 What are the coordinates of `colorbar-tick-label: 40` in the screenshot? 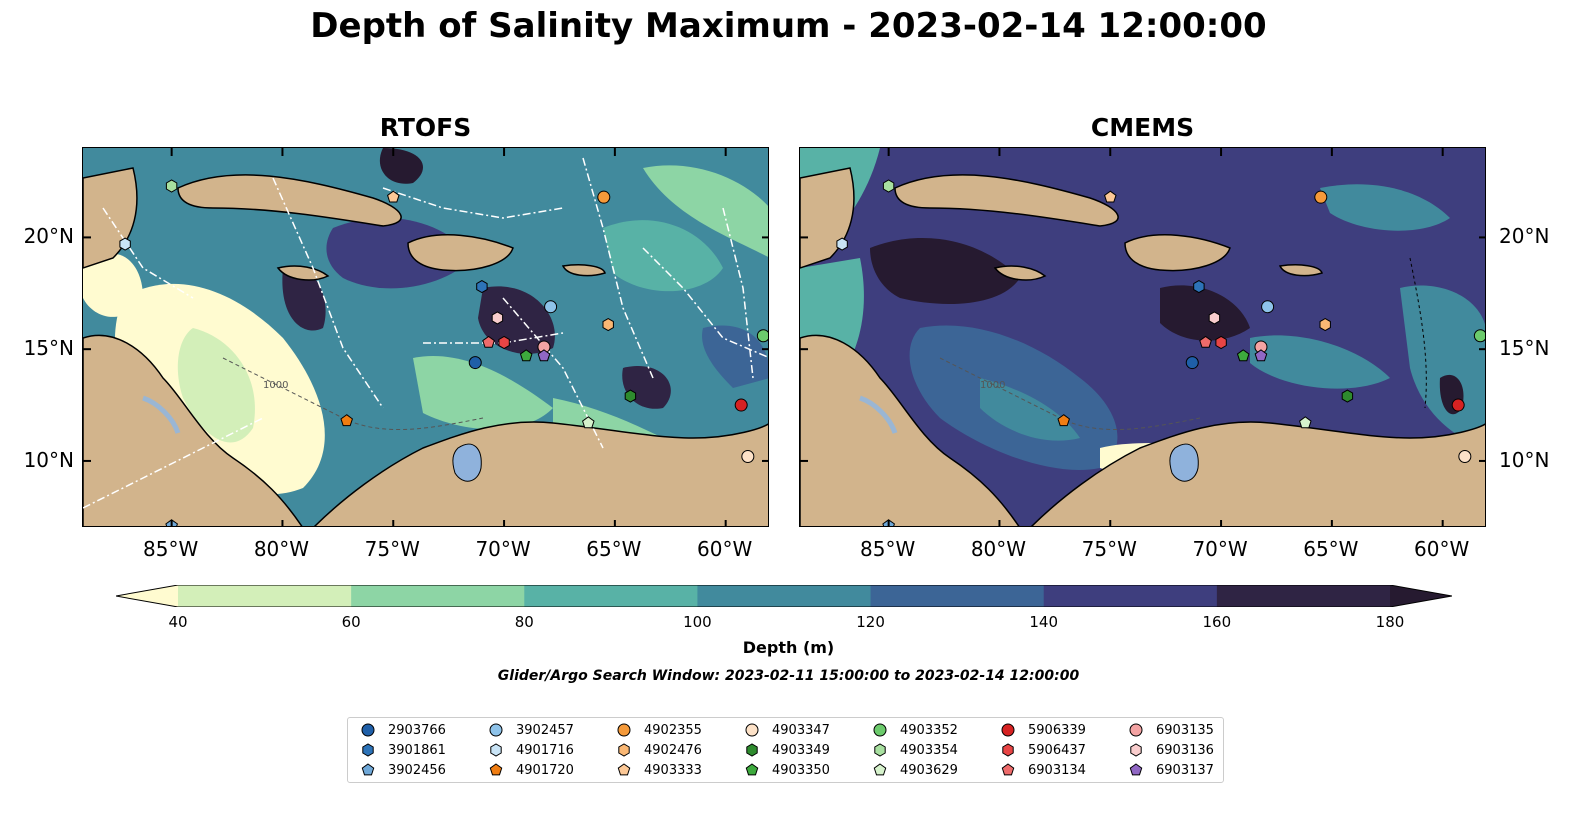 It's located at (178, 622).